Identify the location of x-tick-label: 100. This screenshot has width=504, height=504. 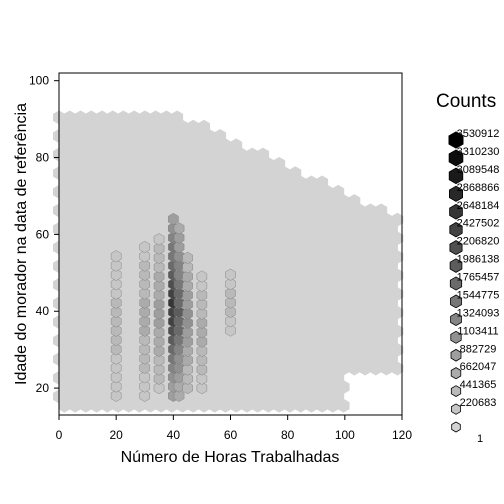
(345, 435).